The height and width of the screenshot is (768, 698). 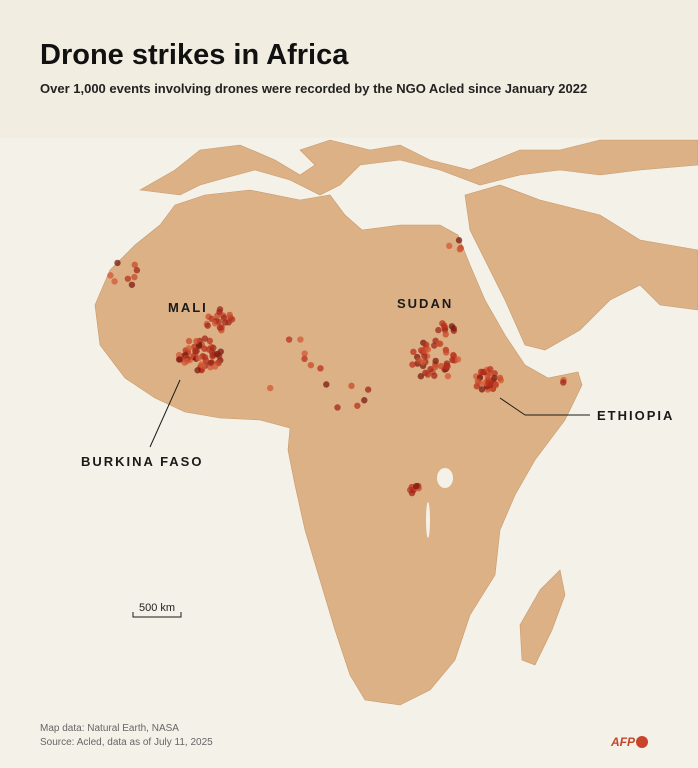 I want to click on lake-victoria, so click(x=445, y=478).